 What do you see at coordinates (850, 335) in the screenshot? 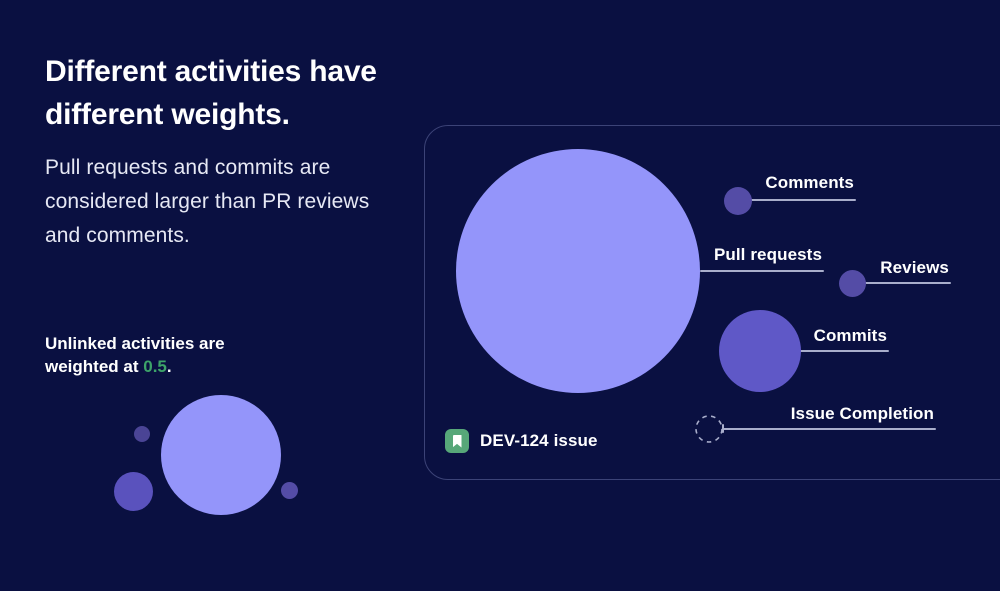
I see `commits-label: Commits` at bounding box center [850, 335].